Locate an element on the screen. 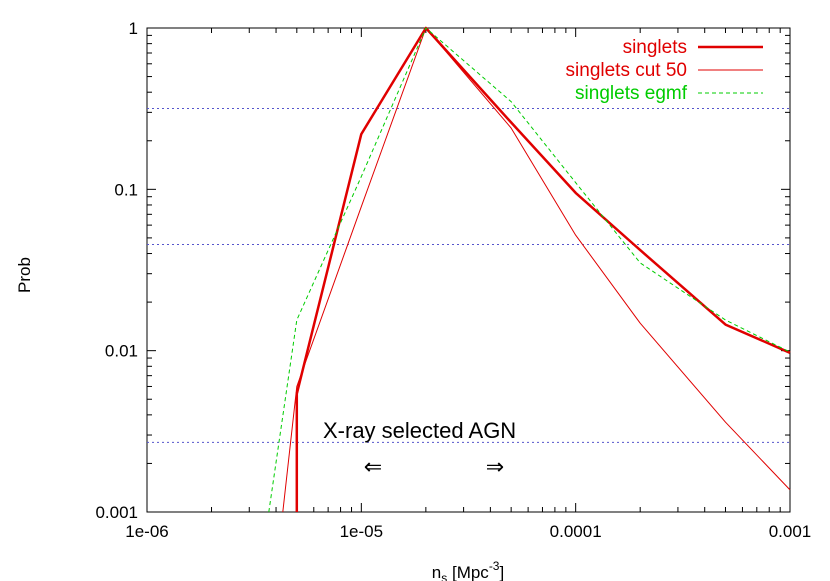 The width and height of the screenshot is (830, 581). legend-label-1: singlets is located at coordinates (655, 47).